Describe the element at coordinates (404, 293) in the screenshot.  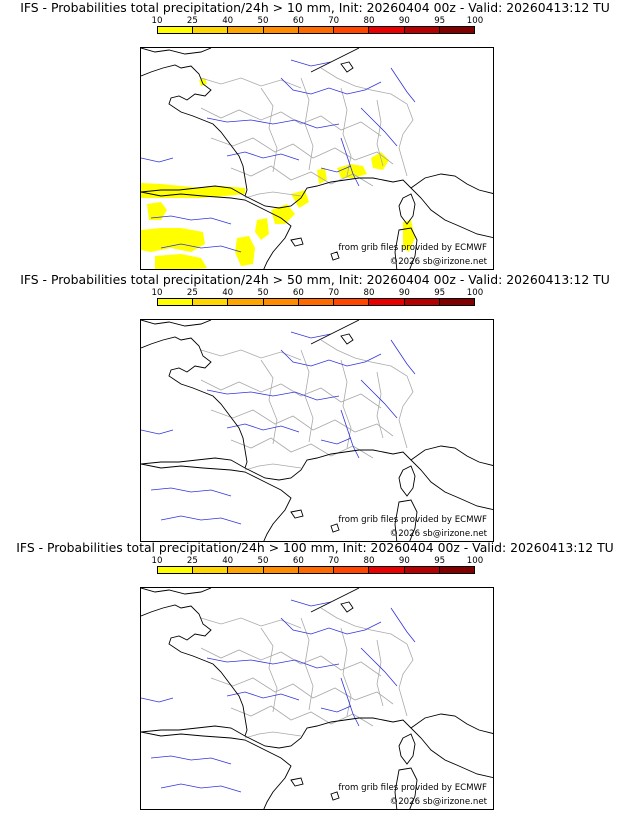
I see `scale-label: 90` at that location.